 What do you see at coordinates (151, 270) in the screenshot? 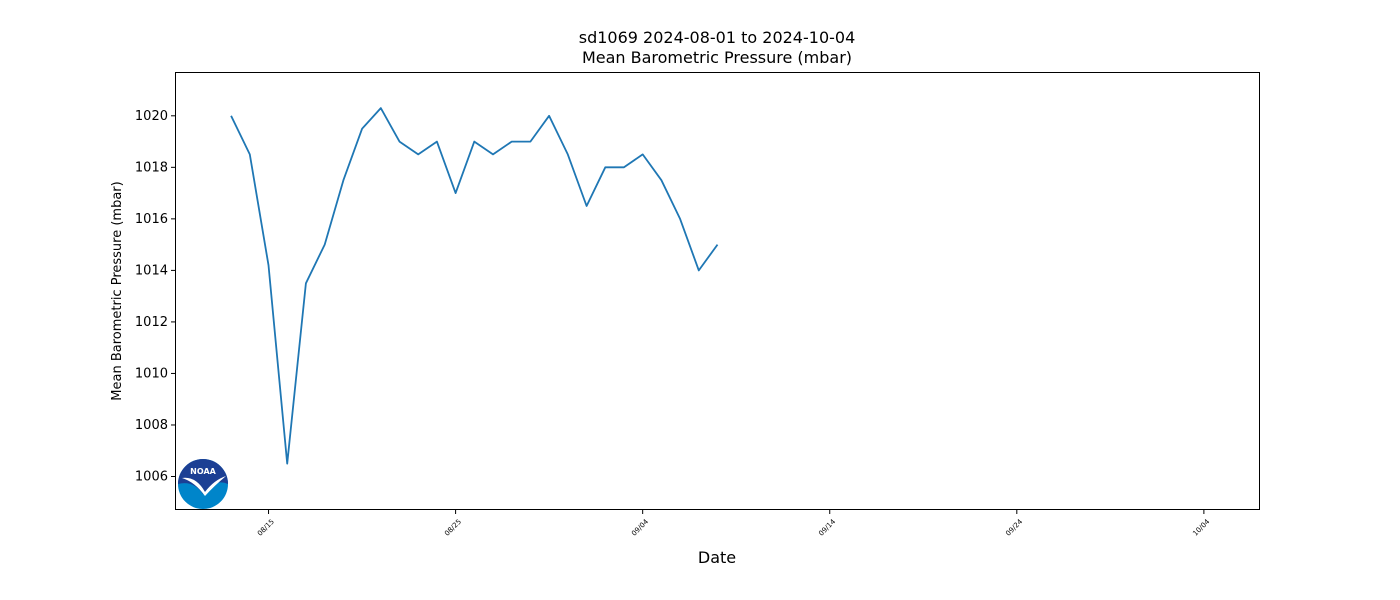
I see `y-tick-label: 1014` at bounding box center [151, 270].